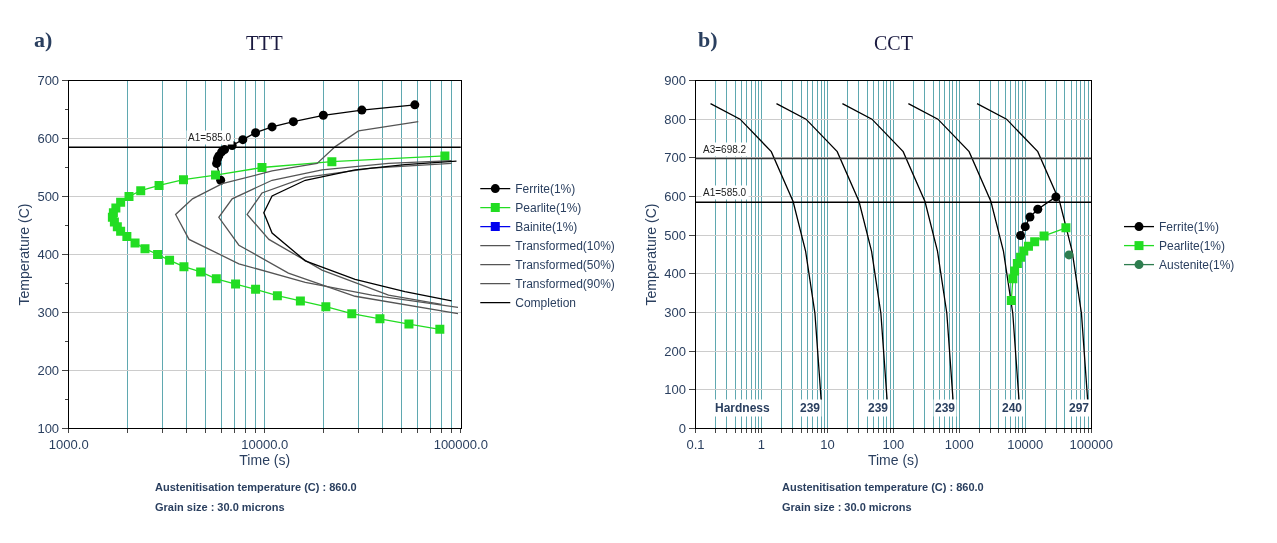  I want to click on y-tick-label: 900, so click(675, 81).